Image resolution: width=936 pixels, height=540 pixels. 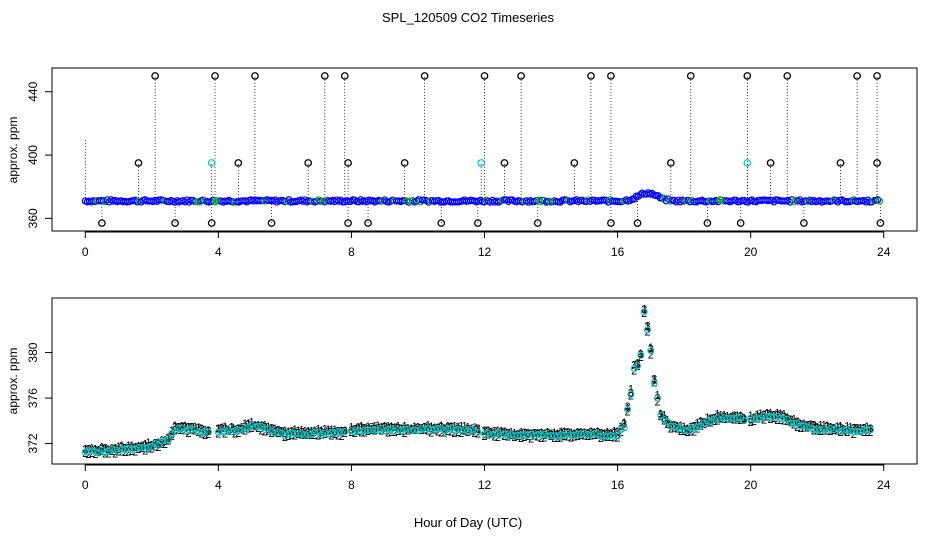 What do you see at coordinates (33, 352) in the screenshot?
I see `y-tick-label: 380` at bounding box center [33, 352].